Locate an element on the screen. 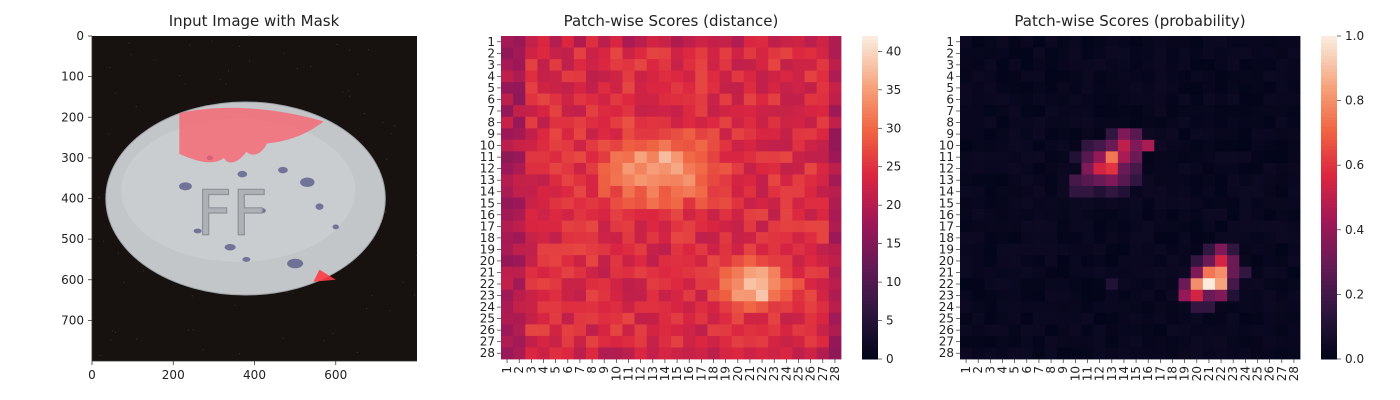 This screenshot has height=400, width=1400. row-tick-label: 18 is located at coordinates (946, 238).